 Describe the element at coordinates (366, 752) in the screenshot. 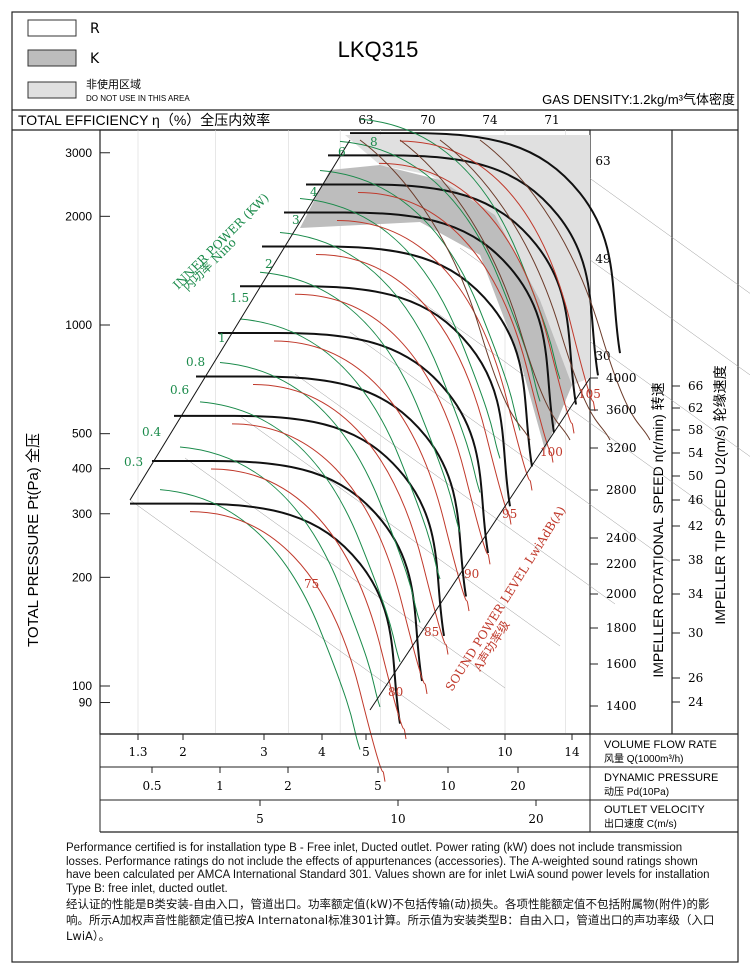

I see `x-axis-1-tick: 5` at that location.